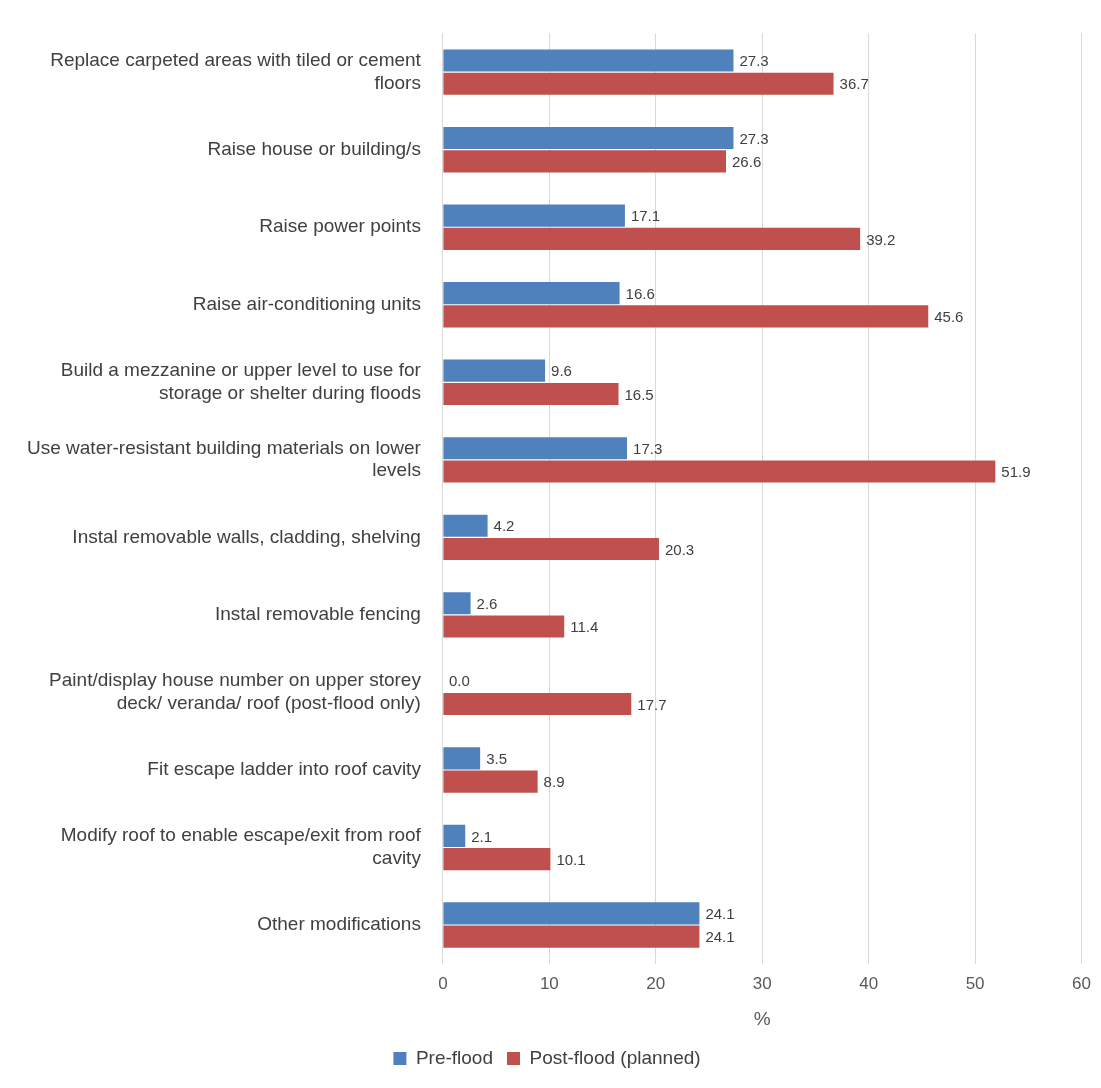 The image size is (1101, 1088). I want to click on y-tick-label: Modify roof to enable escape/exit from roof cavity, so click(241, 846).